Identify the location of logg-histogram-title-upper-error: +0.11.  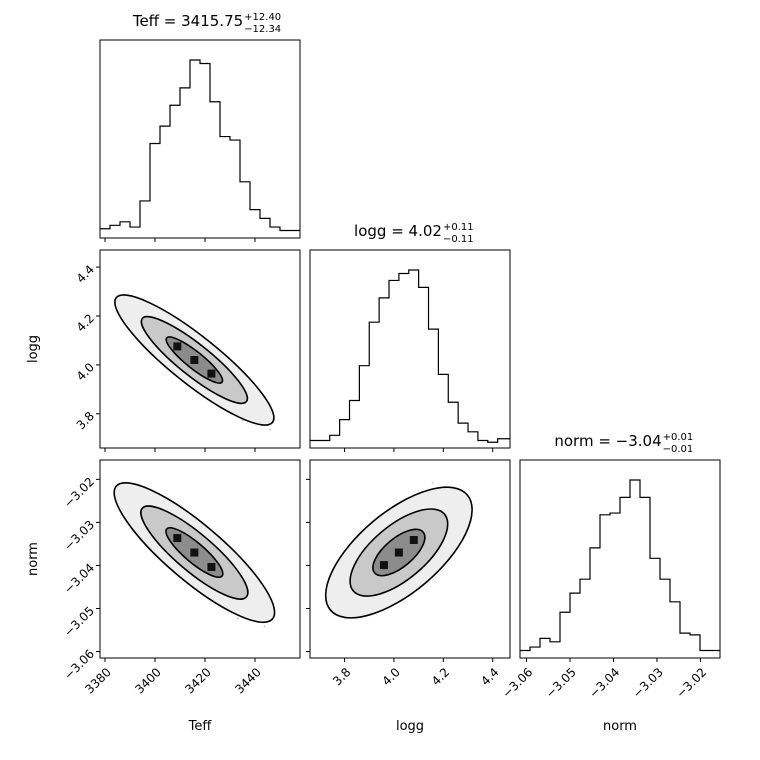
(458, 227).